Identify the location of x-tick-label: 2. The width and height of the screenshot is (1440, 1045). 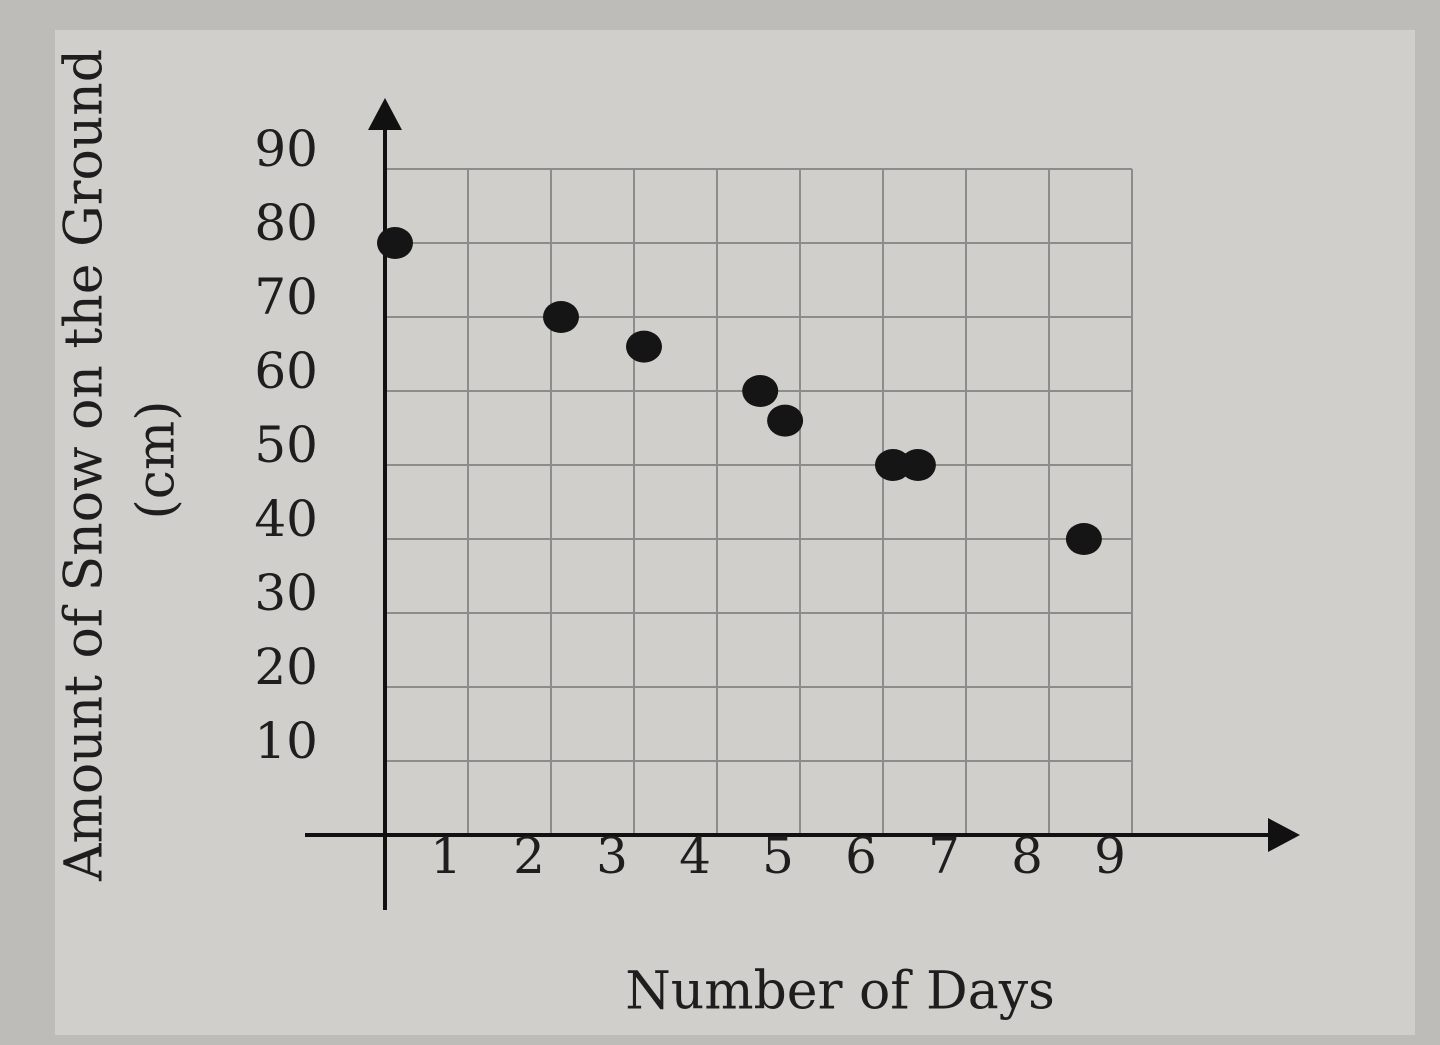
(529, 856).